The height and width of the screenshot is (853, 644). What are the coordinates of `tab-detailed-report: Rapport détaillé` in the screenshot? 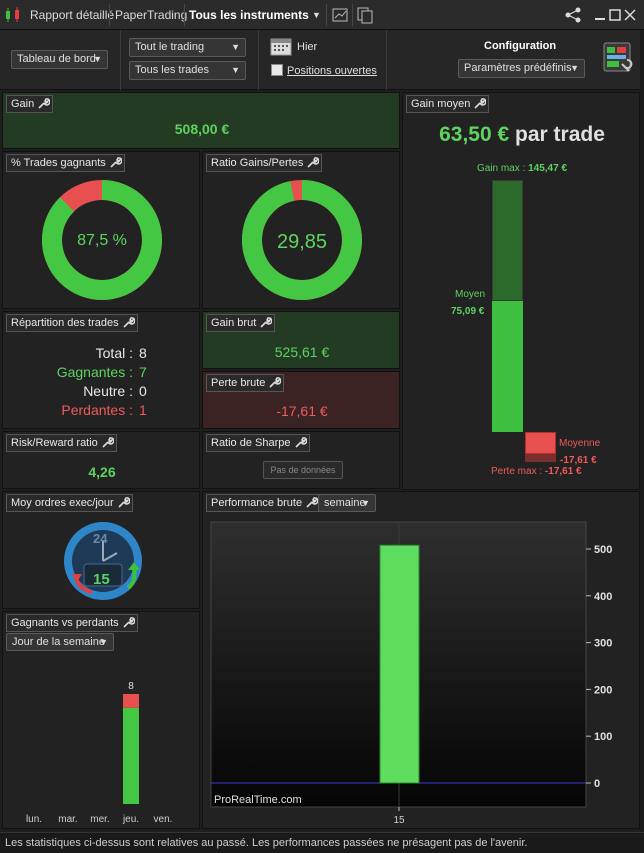 It's located at (72, 15).